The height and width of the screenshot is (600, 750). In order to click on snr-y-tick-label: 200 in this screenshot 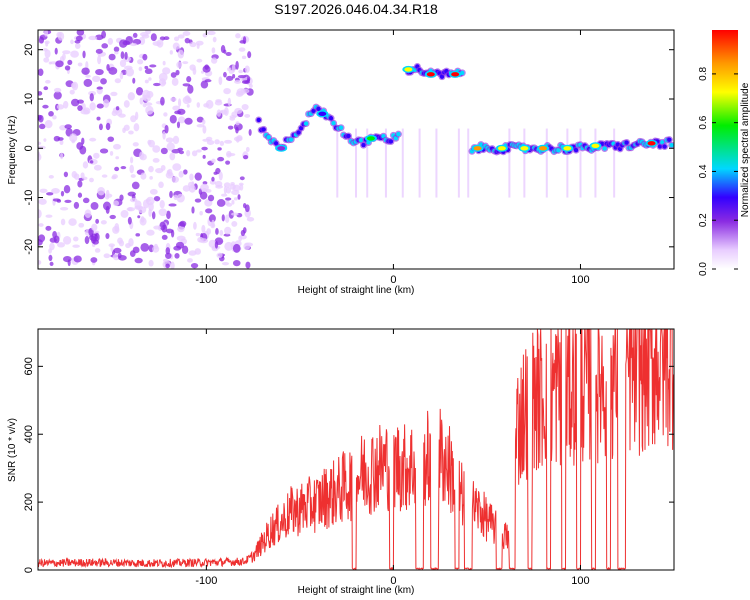, I will do `click(29, 502)`.